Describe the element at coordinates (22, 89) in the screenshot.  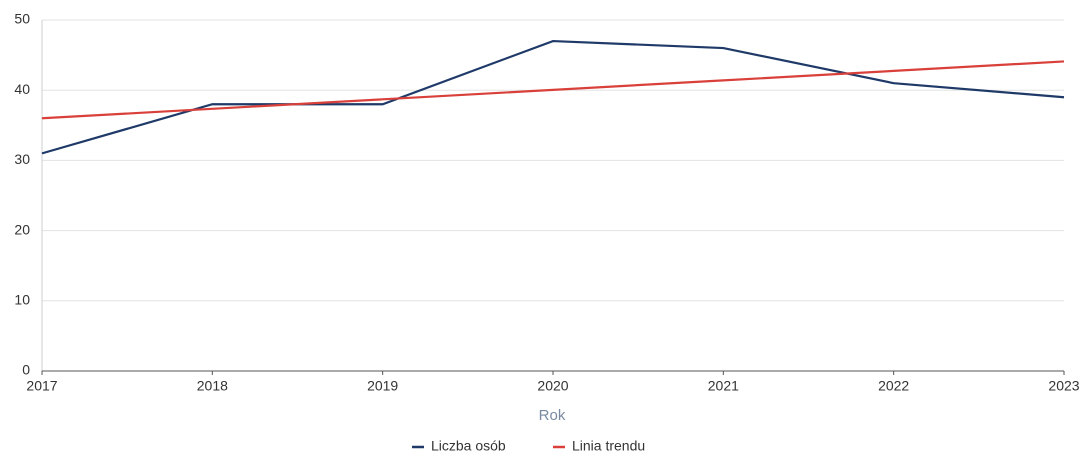
I see `y-tick-label: 40` at that location.